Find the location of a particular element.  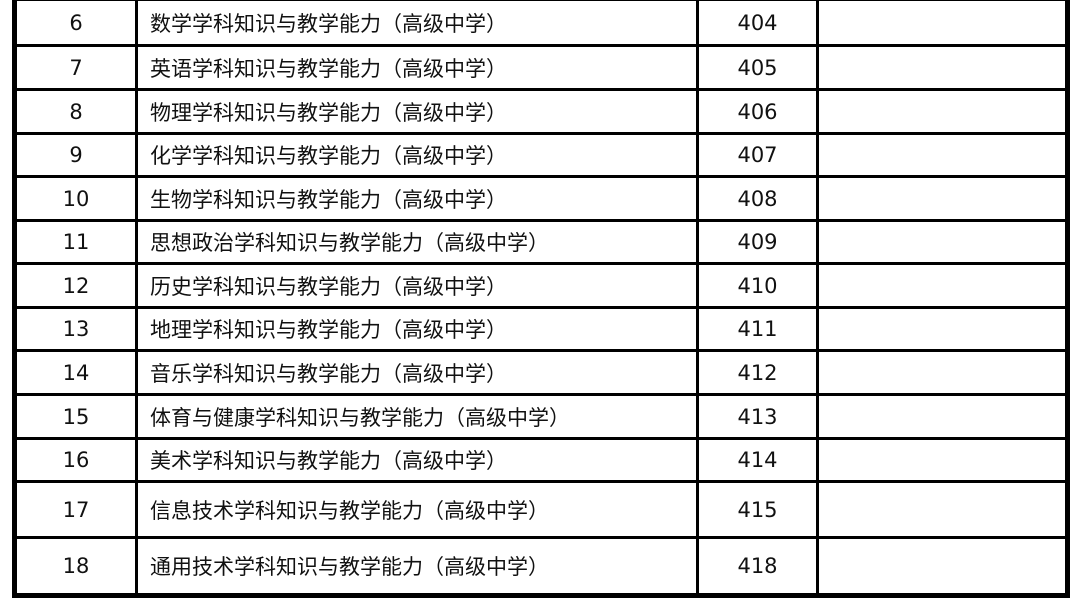

subject-name: 音乐学科知识与教学能力（高级中学） is located at coordinates (418, 372).